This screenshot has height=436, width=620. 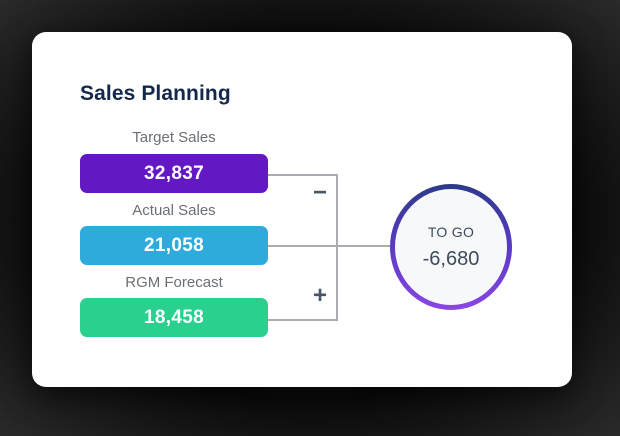 I want to click on to-go-circle: TO GO -6,680, so click(x=451, y=247).